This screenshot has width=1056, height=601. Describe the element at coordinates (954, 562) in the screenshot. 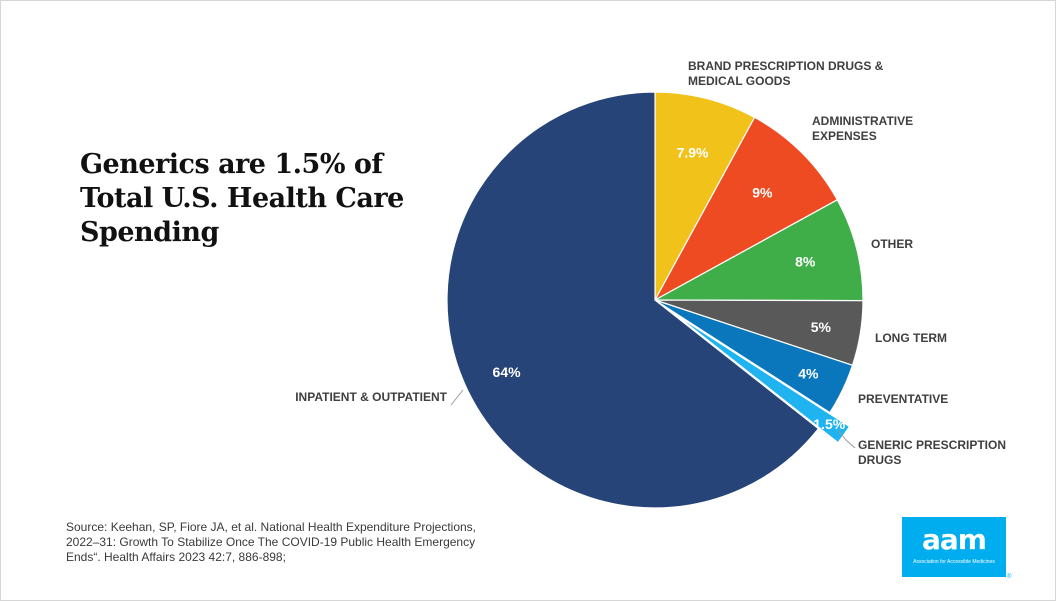

I see `logo-subtitle: Association for Accessible Medicines` at that location.